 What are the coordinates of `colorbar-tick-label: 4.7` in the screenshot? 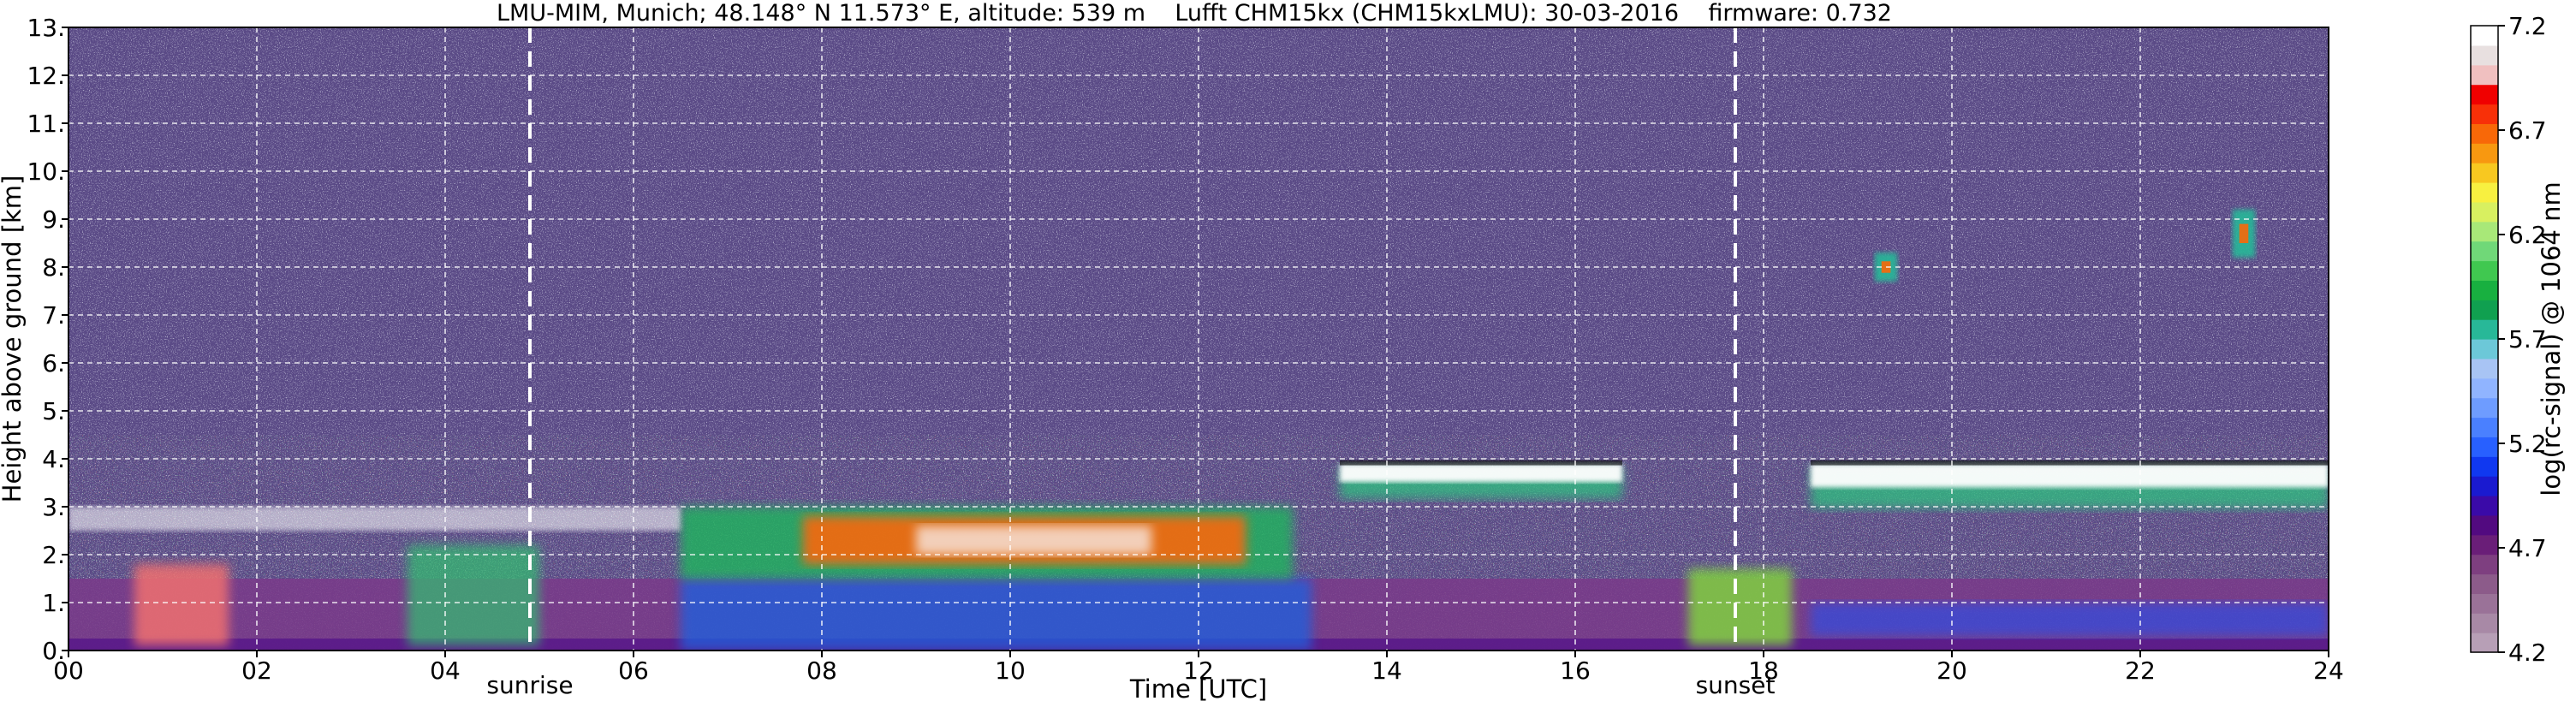 It's located at (2527, 548).